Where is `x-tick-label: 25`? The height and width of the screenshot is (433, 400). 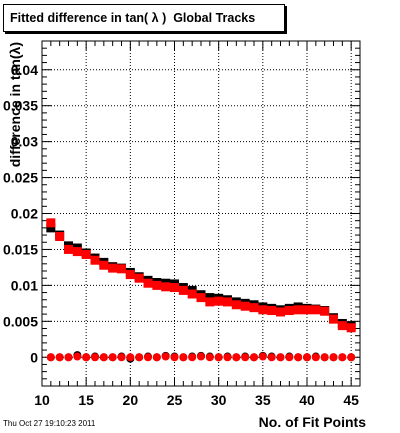 x-tick-label: 25 is located at coordinates (175, 400).